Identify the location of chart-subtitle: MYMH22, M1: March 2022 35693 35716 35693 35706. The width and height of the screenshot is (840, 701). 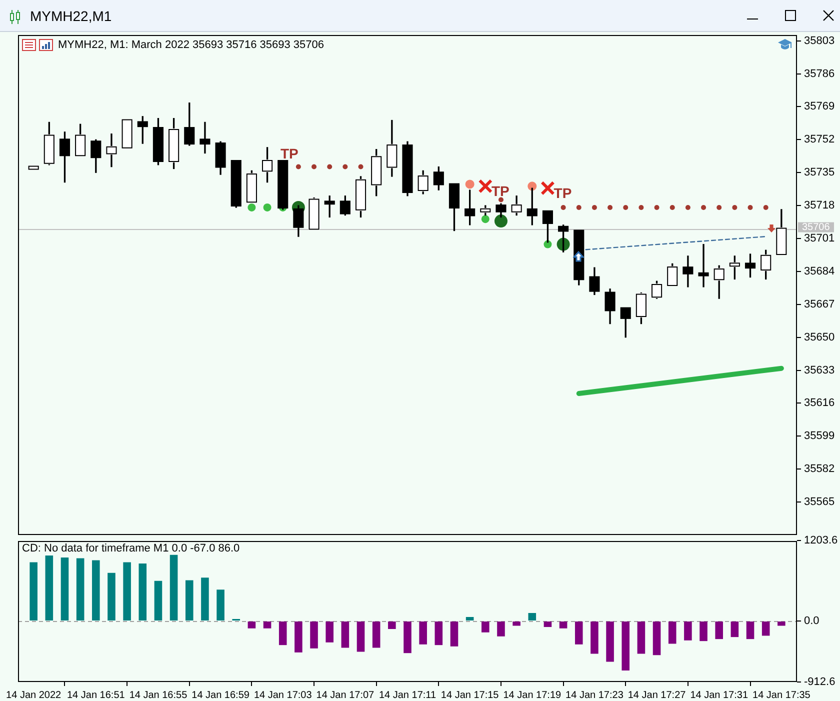
(191, 45).